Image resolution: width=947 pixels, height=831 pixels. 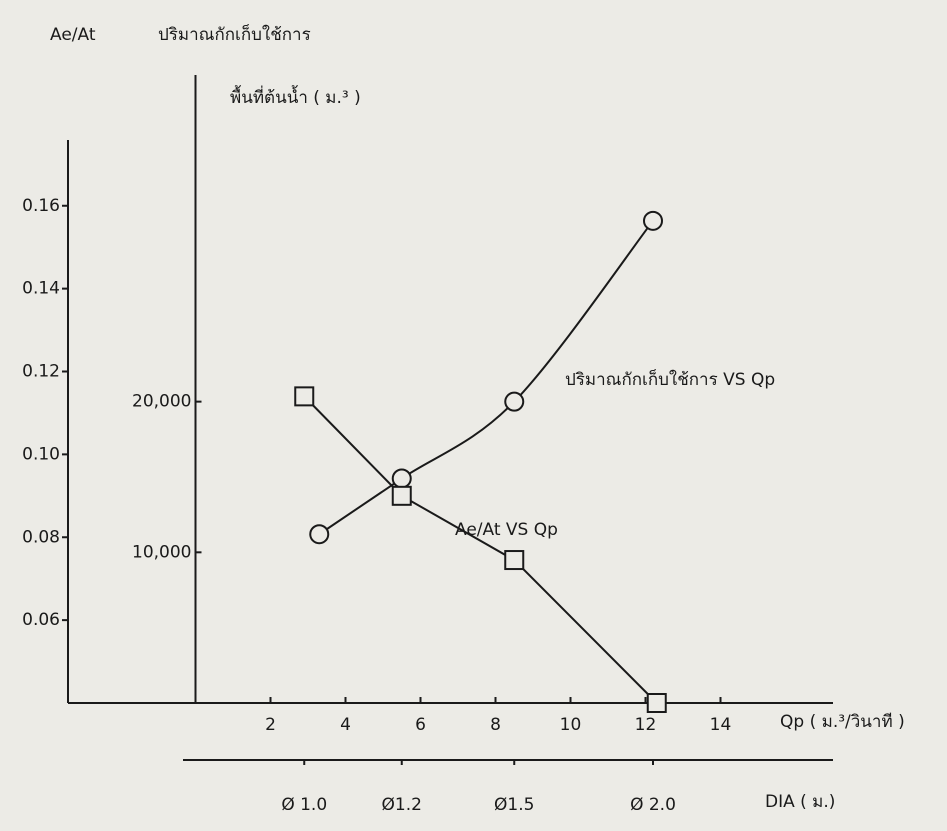 What do you see at coordinates (800, 802) in the screenshot?
I see `dia-axis-label: DIA ( ม.)` at bounding box center [800, 802].